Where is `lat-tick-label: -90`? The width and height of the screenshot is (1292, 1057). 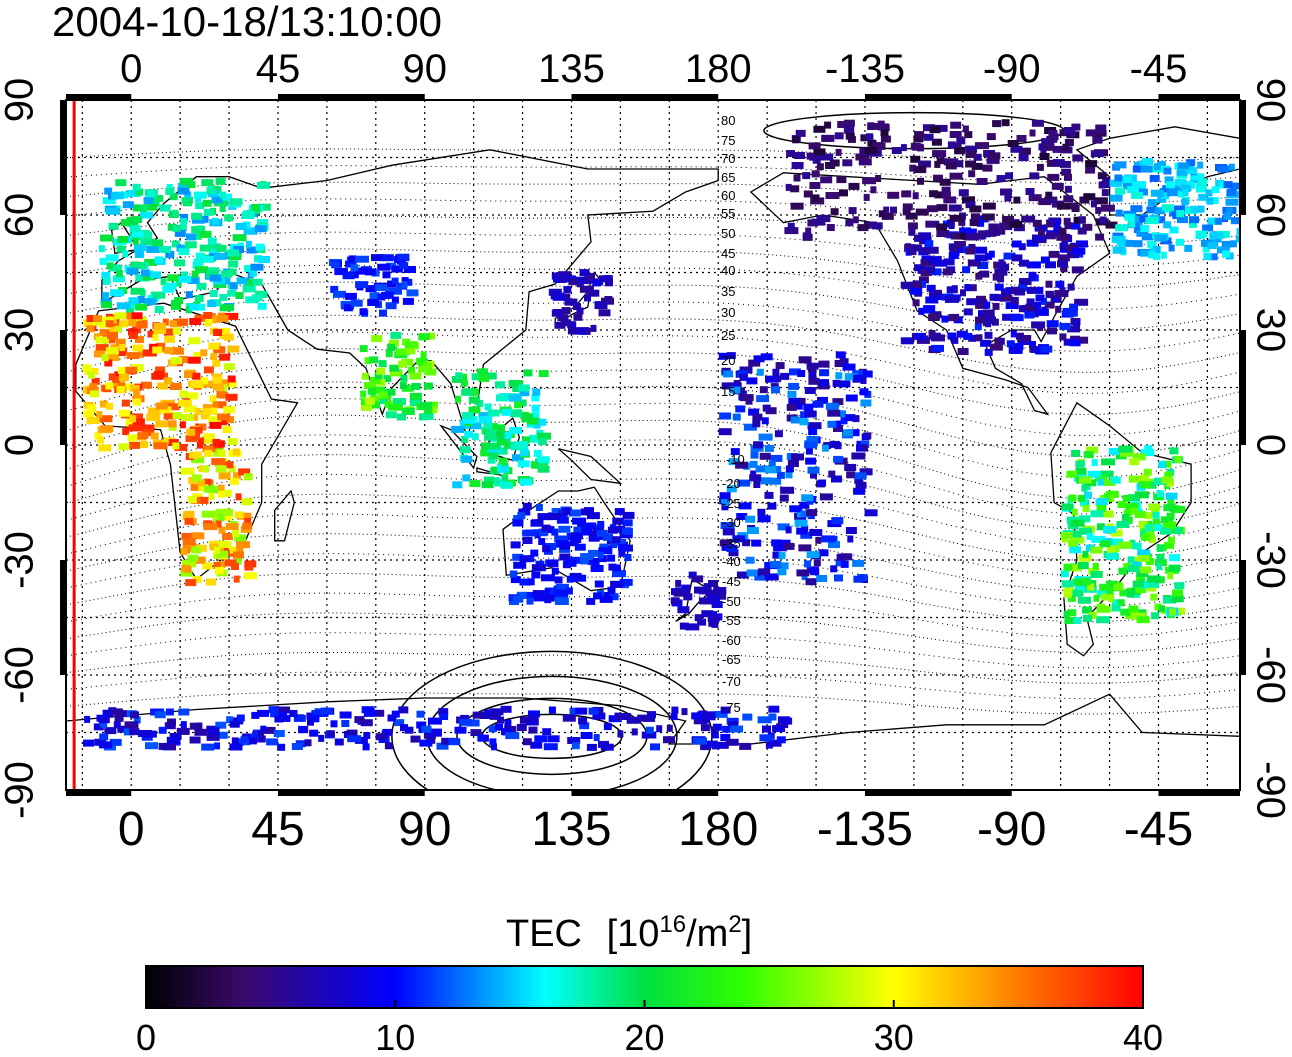 lat-tick-label: -90 is located at coordinates (1270, 790).